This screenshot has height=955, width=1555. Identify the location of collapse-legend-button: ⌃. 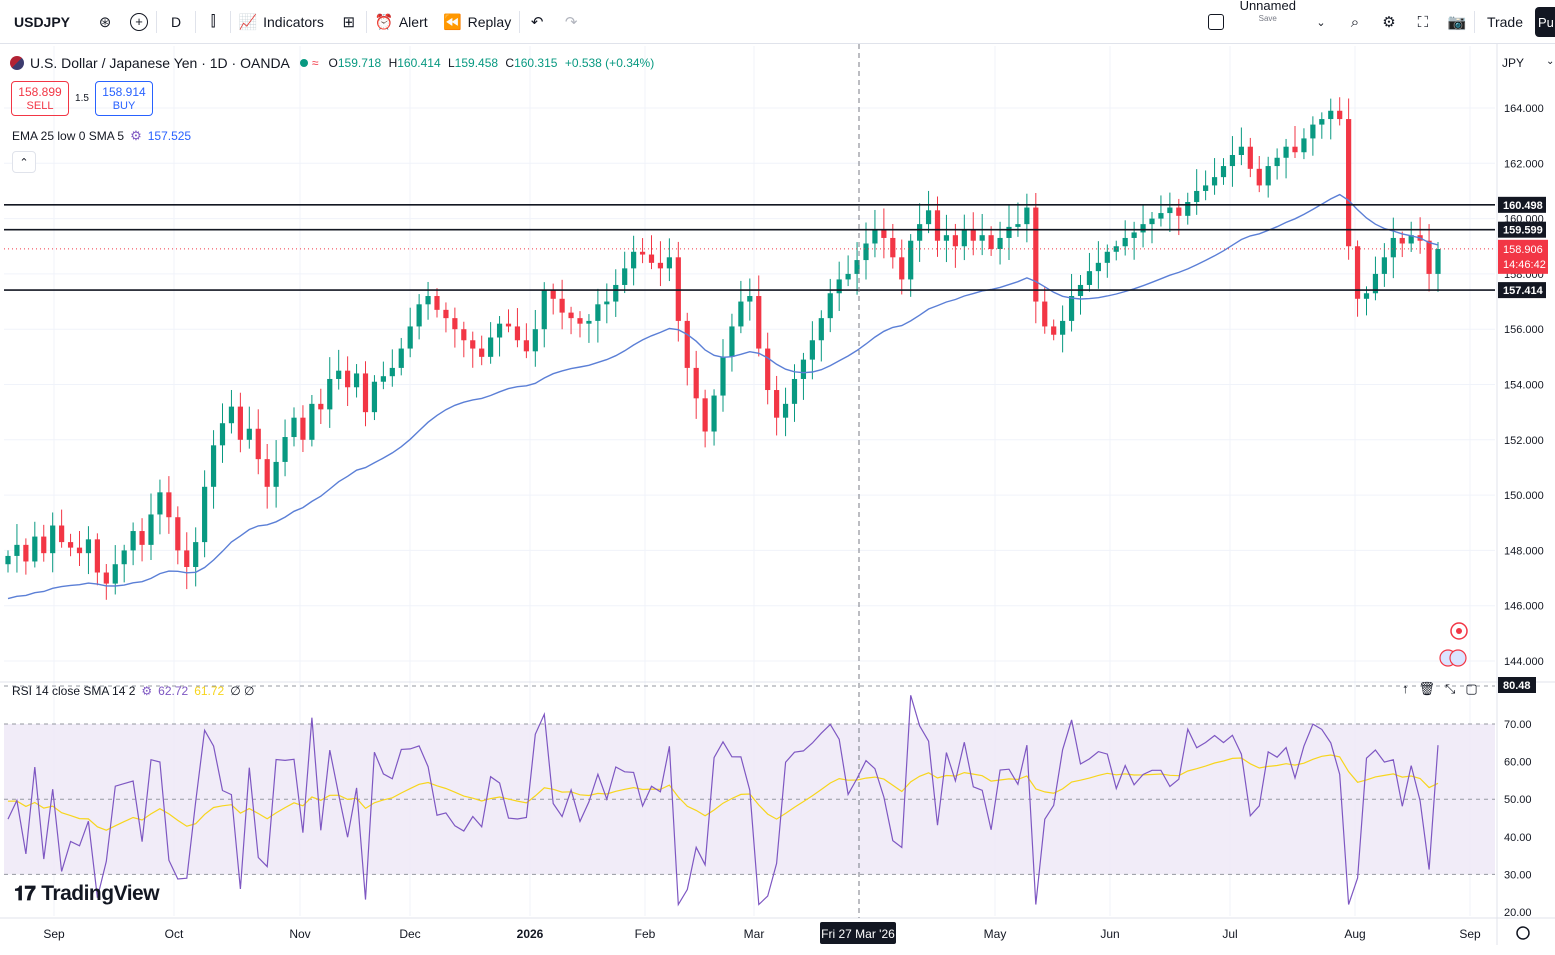
(24, 162).